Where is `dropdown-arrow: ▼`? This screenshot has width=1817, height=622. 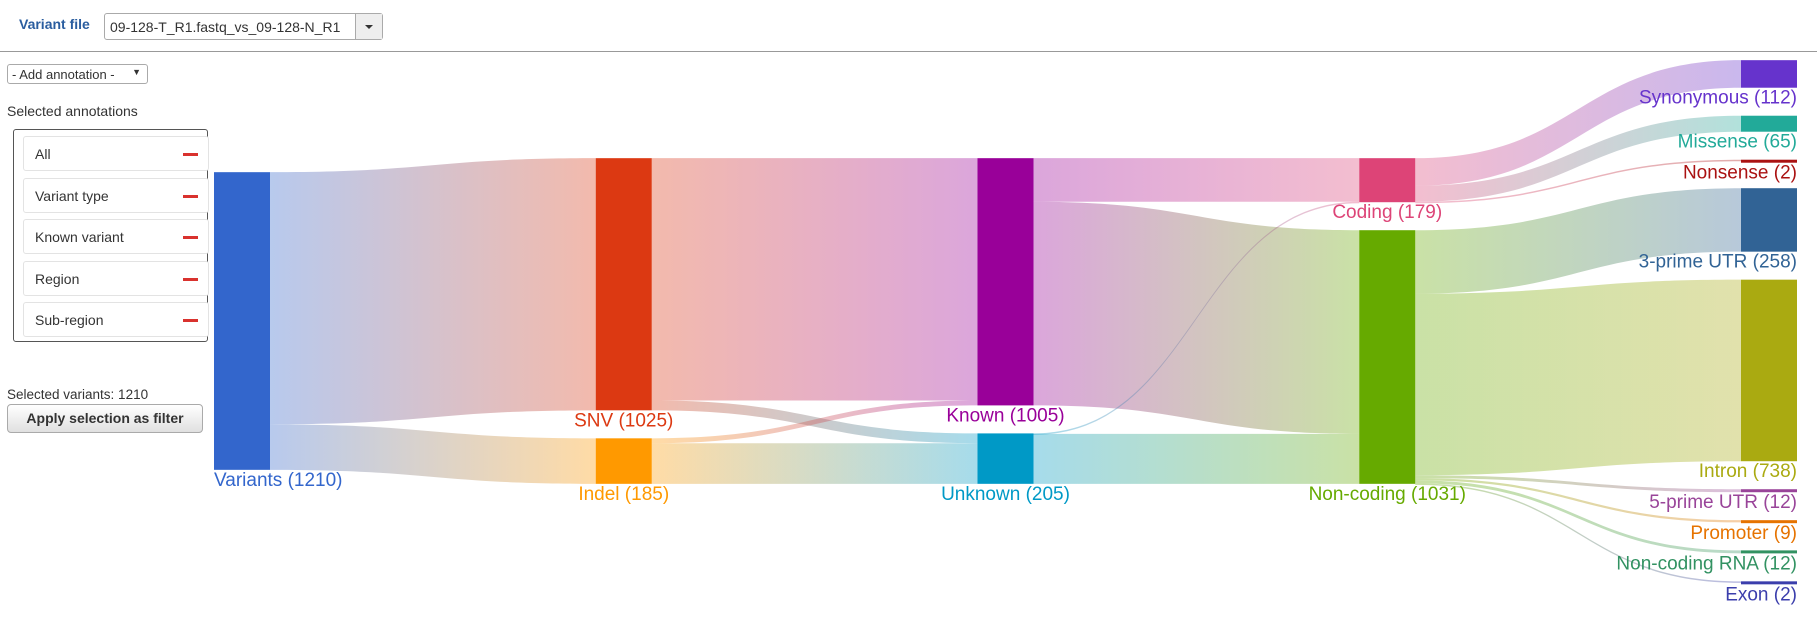
dropdown-arrow: ▼ is located at coordinates (136, 72).